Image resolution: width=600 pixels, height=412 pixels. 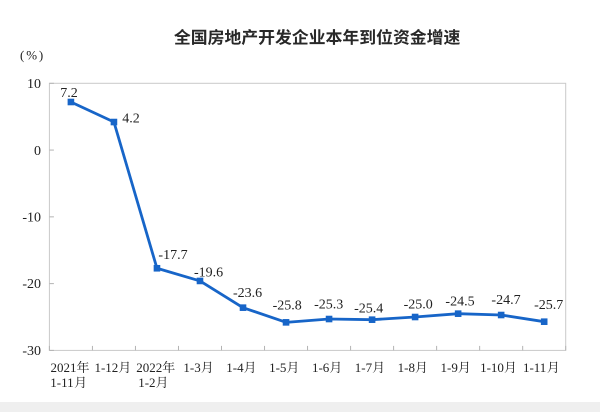 What do you see at coordinates (328, 305) in the screenshot?
I see `svg-text: -25.3` at bounding box center [328, 305].